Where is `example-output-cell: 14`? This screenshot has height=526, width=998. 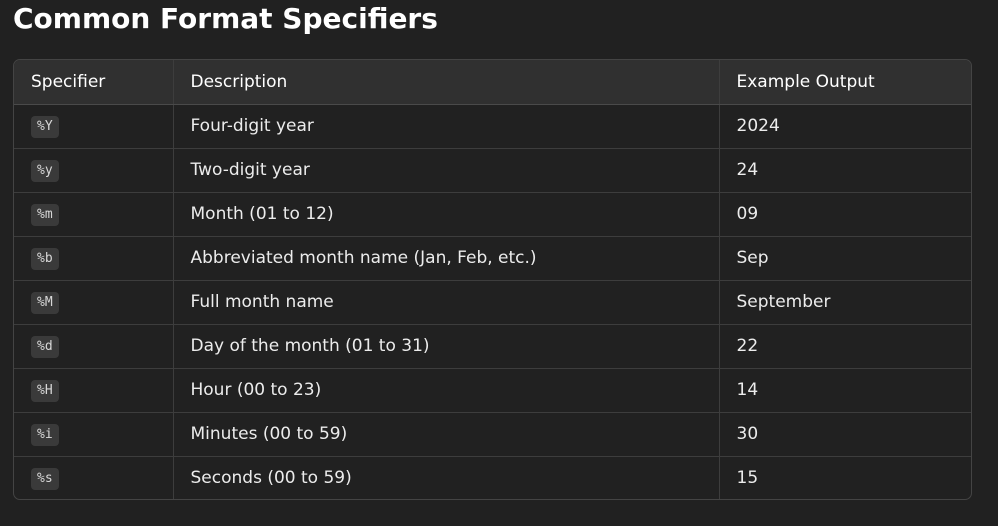 example-output-cell: 14 is located at coordinates (844, 390).